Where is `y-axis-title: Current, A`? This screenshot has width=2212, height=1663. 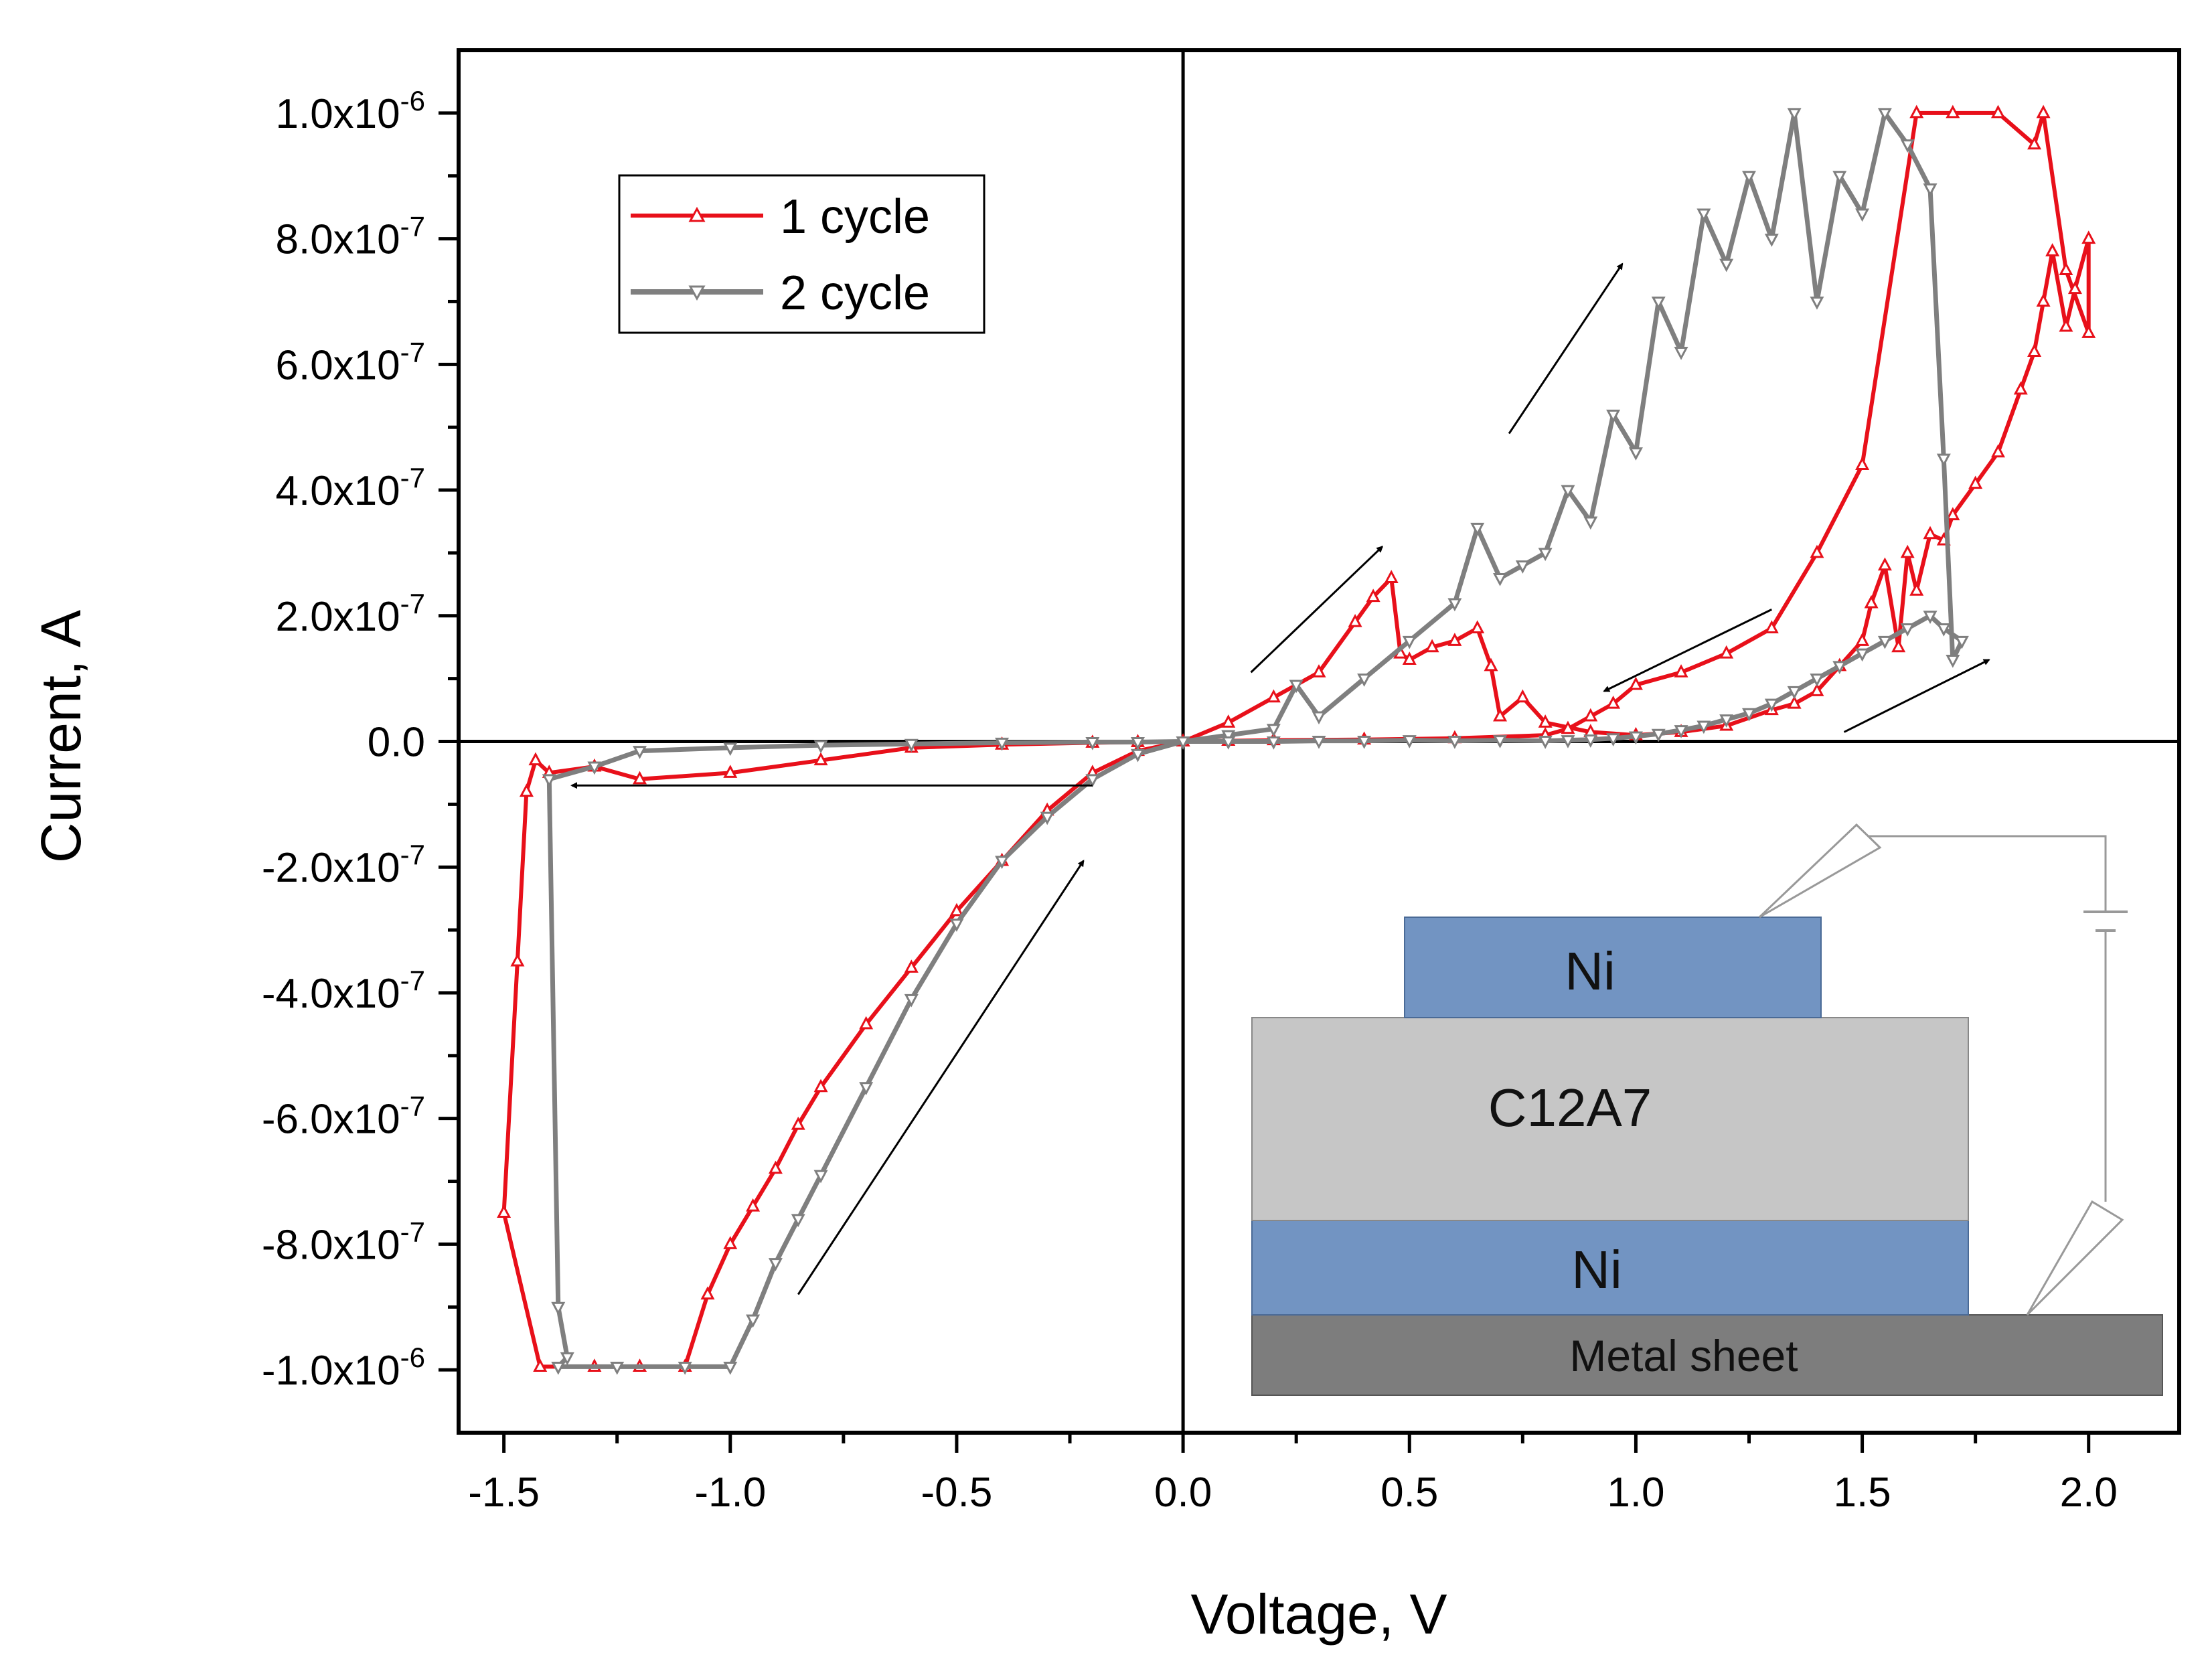
y-axis-title: Current, A is located at coordinates (60, 736).